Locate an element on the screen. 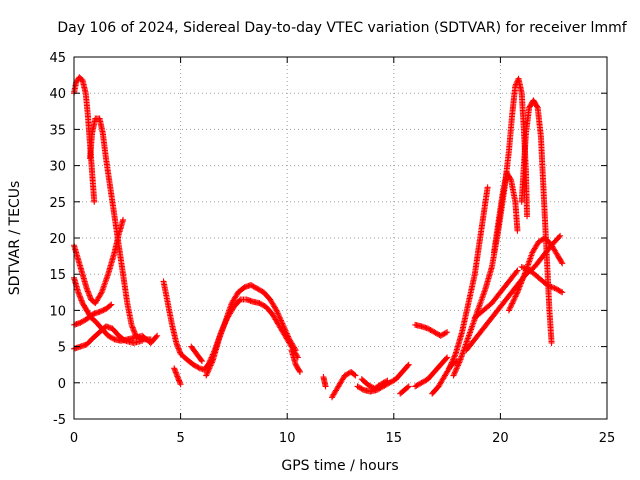  series-arc-m is located at coordinates (324, 382).